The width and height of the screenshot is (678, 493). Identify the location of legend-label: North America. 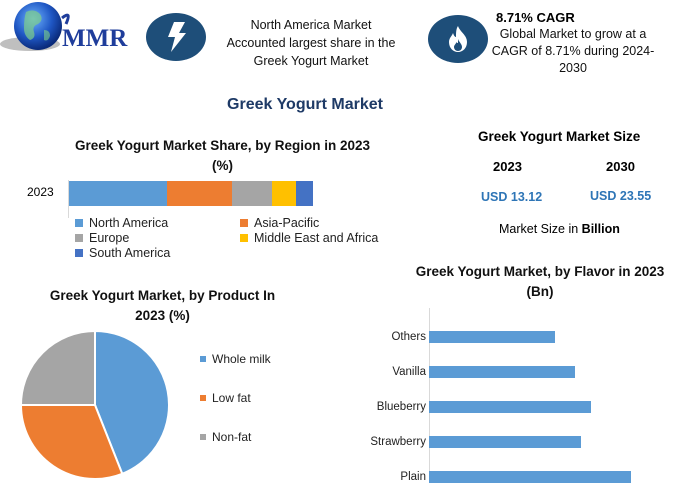
(129, 223).